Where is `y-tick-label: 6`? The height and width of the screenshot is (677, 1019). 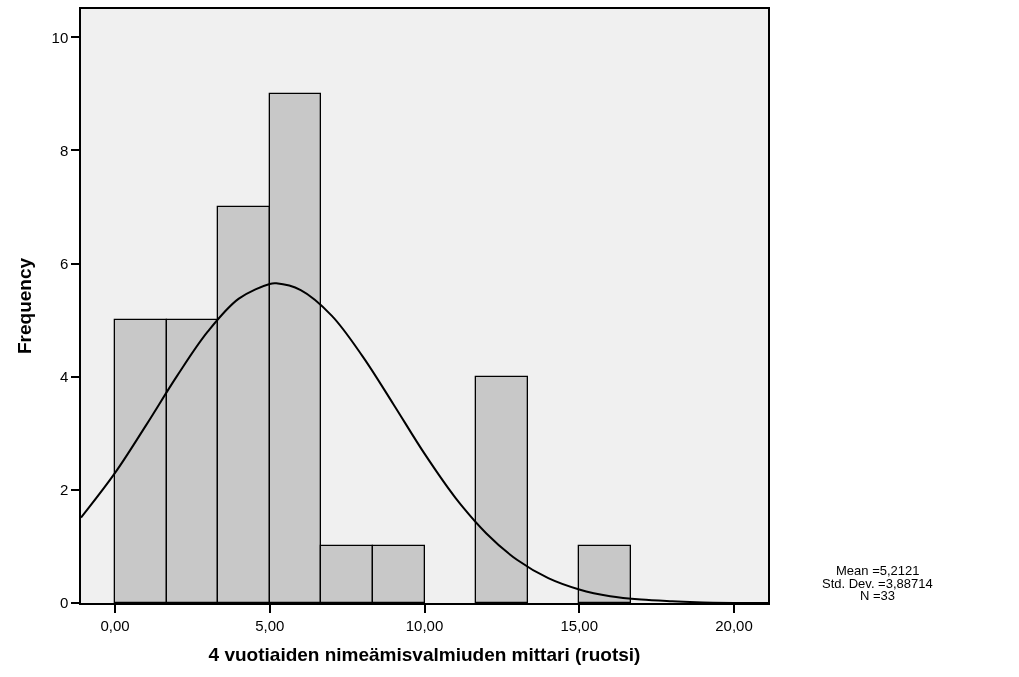
y-tick-label: 6 is located at coordinates (64, 263).